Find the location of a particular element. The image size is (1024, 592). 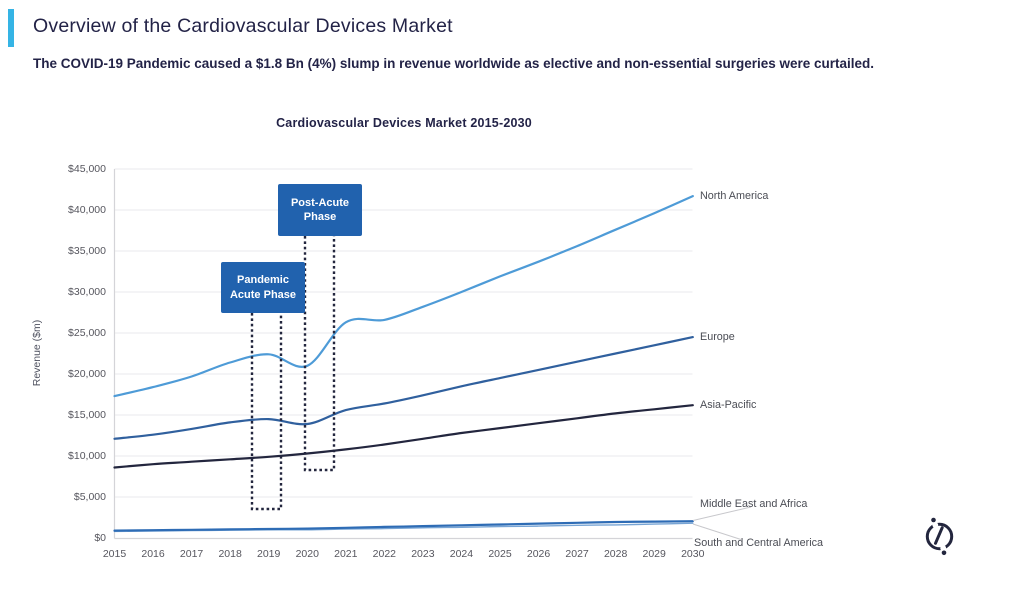

series-line-europe is located at coordinates (403, 388).